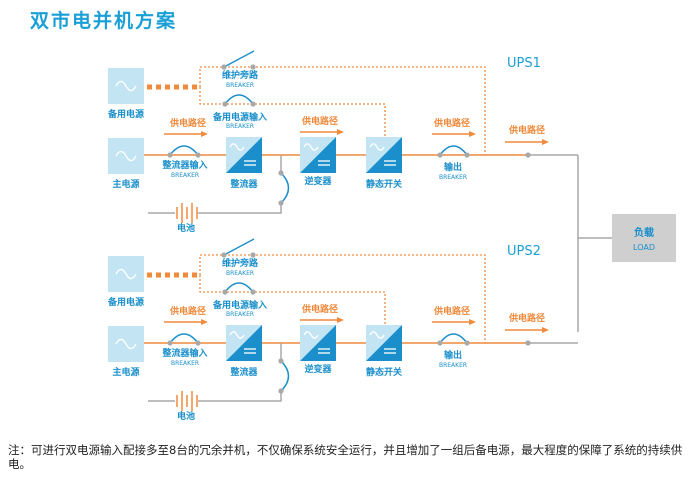  What do you see at coordinates (644, 247) in the screenshot?
I see `load-sublabel: LOAD` at bounding box center [644, 247].